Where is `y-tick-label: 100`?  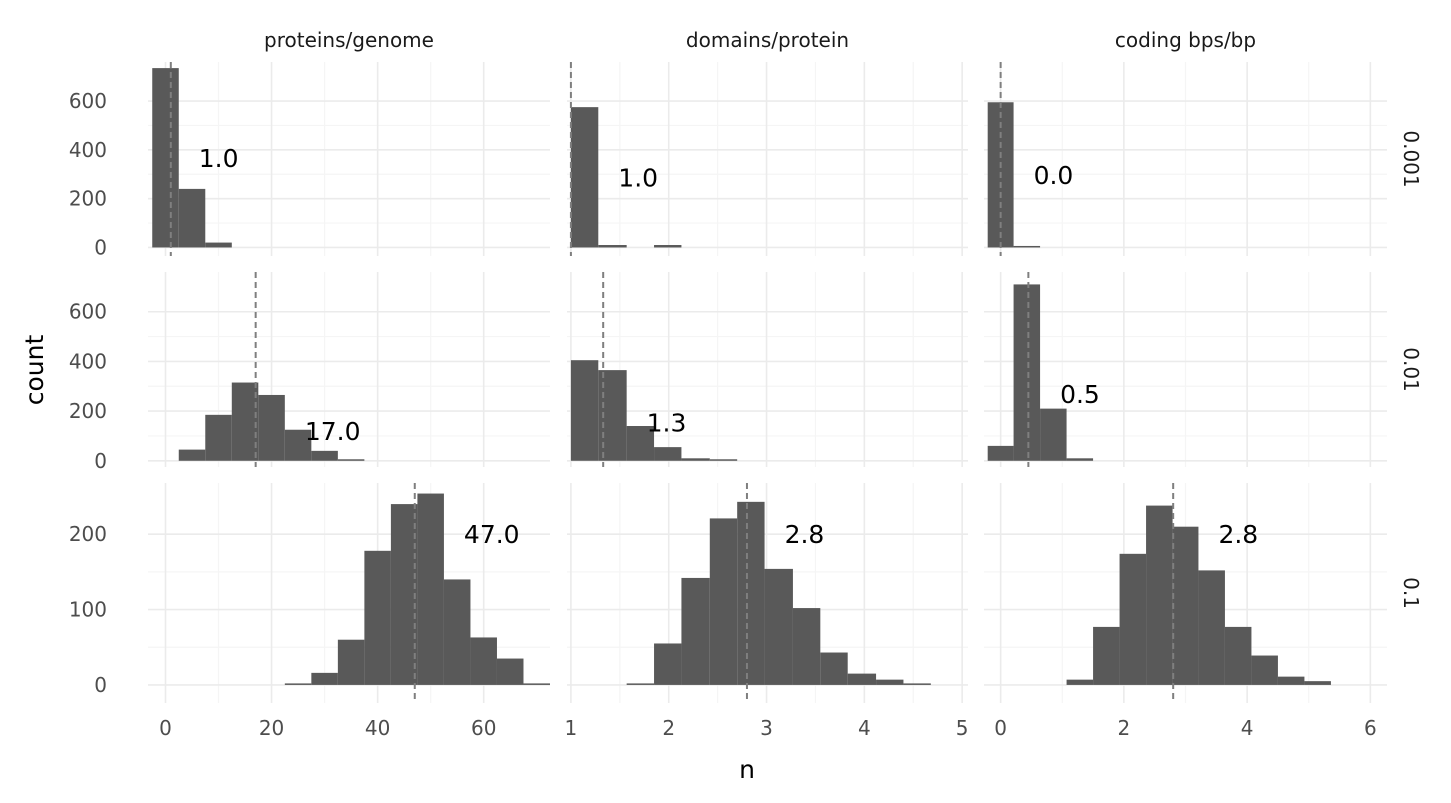
y-tick-label: 100 is located at coordinates (88, 610).